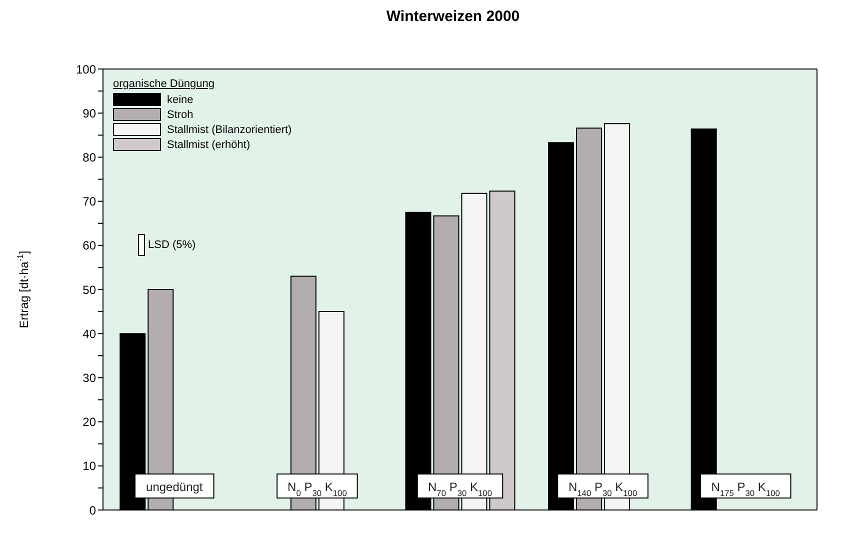 The image size is (850, 540). What do you see at coordinates (172, 244) in the screenshot?
I see `annotation: LSD (5%)` at bounding box center [172, 244].